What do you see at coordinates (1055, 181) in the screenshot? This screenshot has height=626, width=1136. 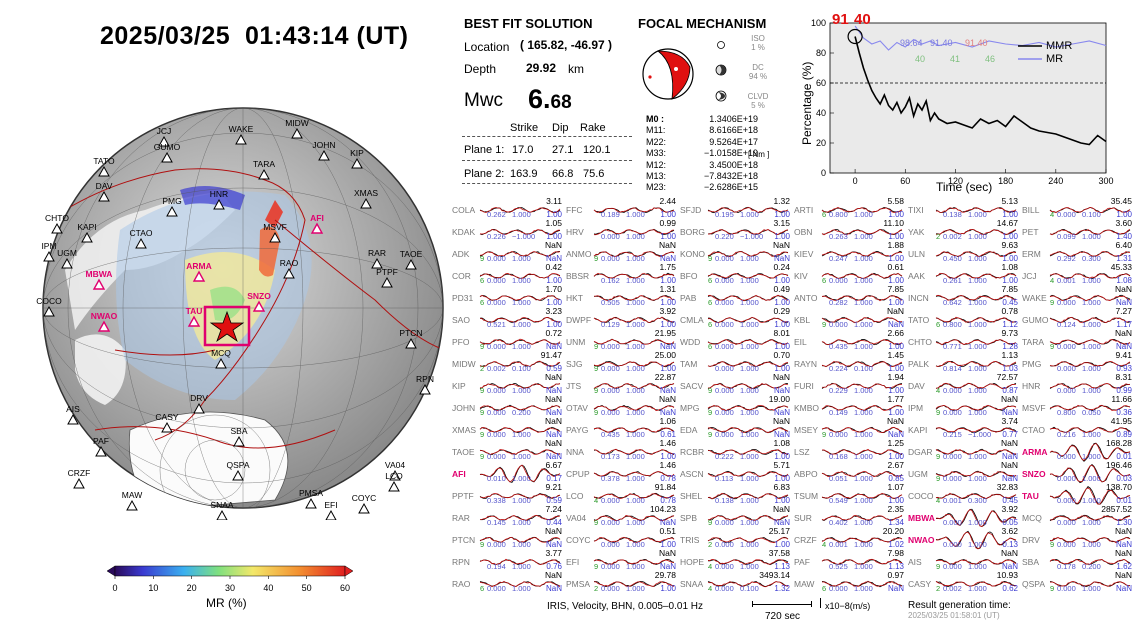 I see `x-tick: 240` at bounding box center [1055, 181].